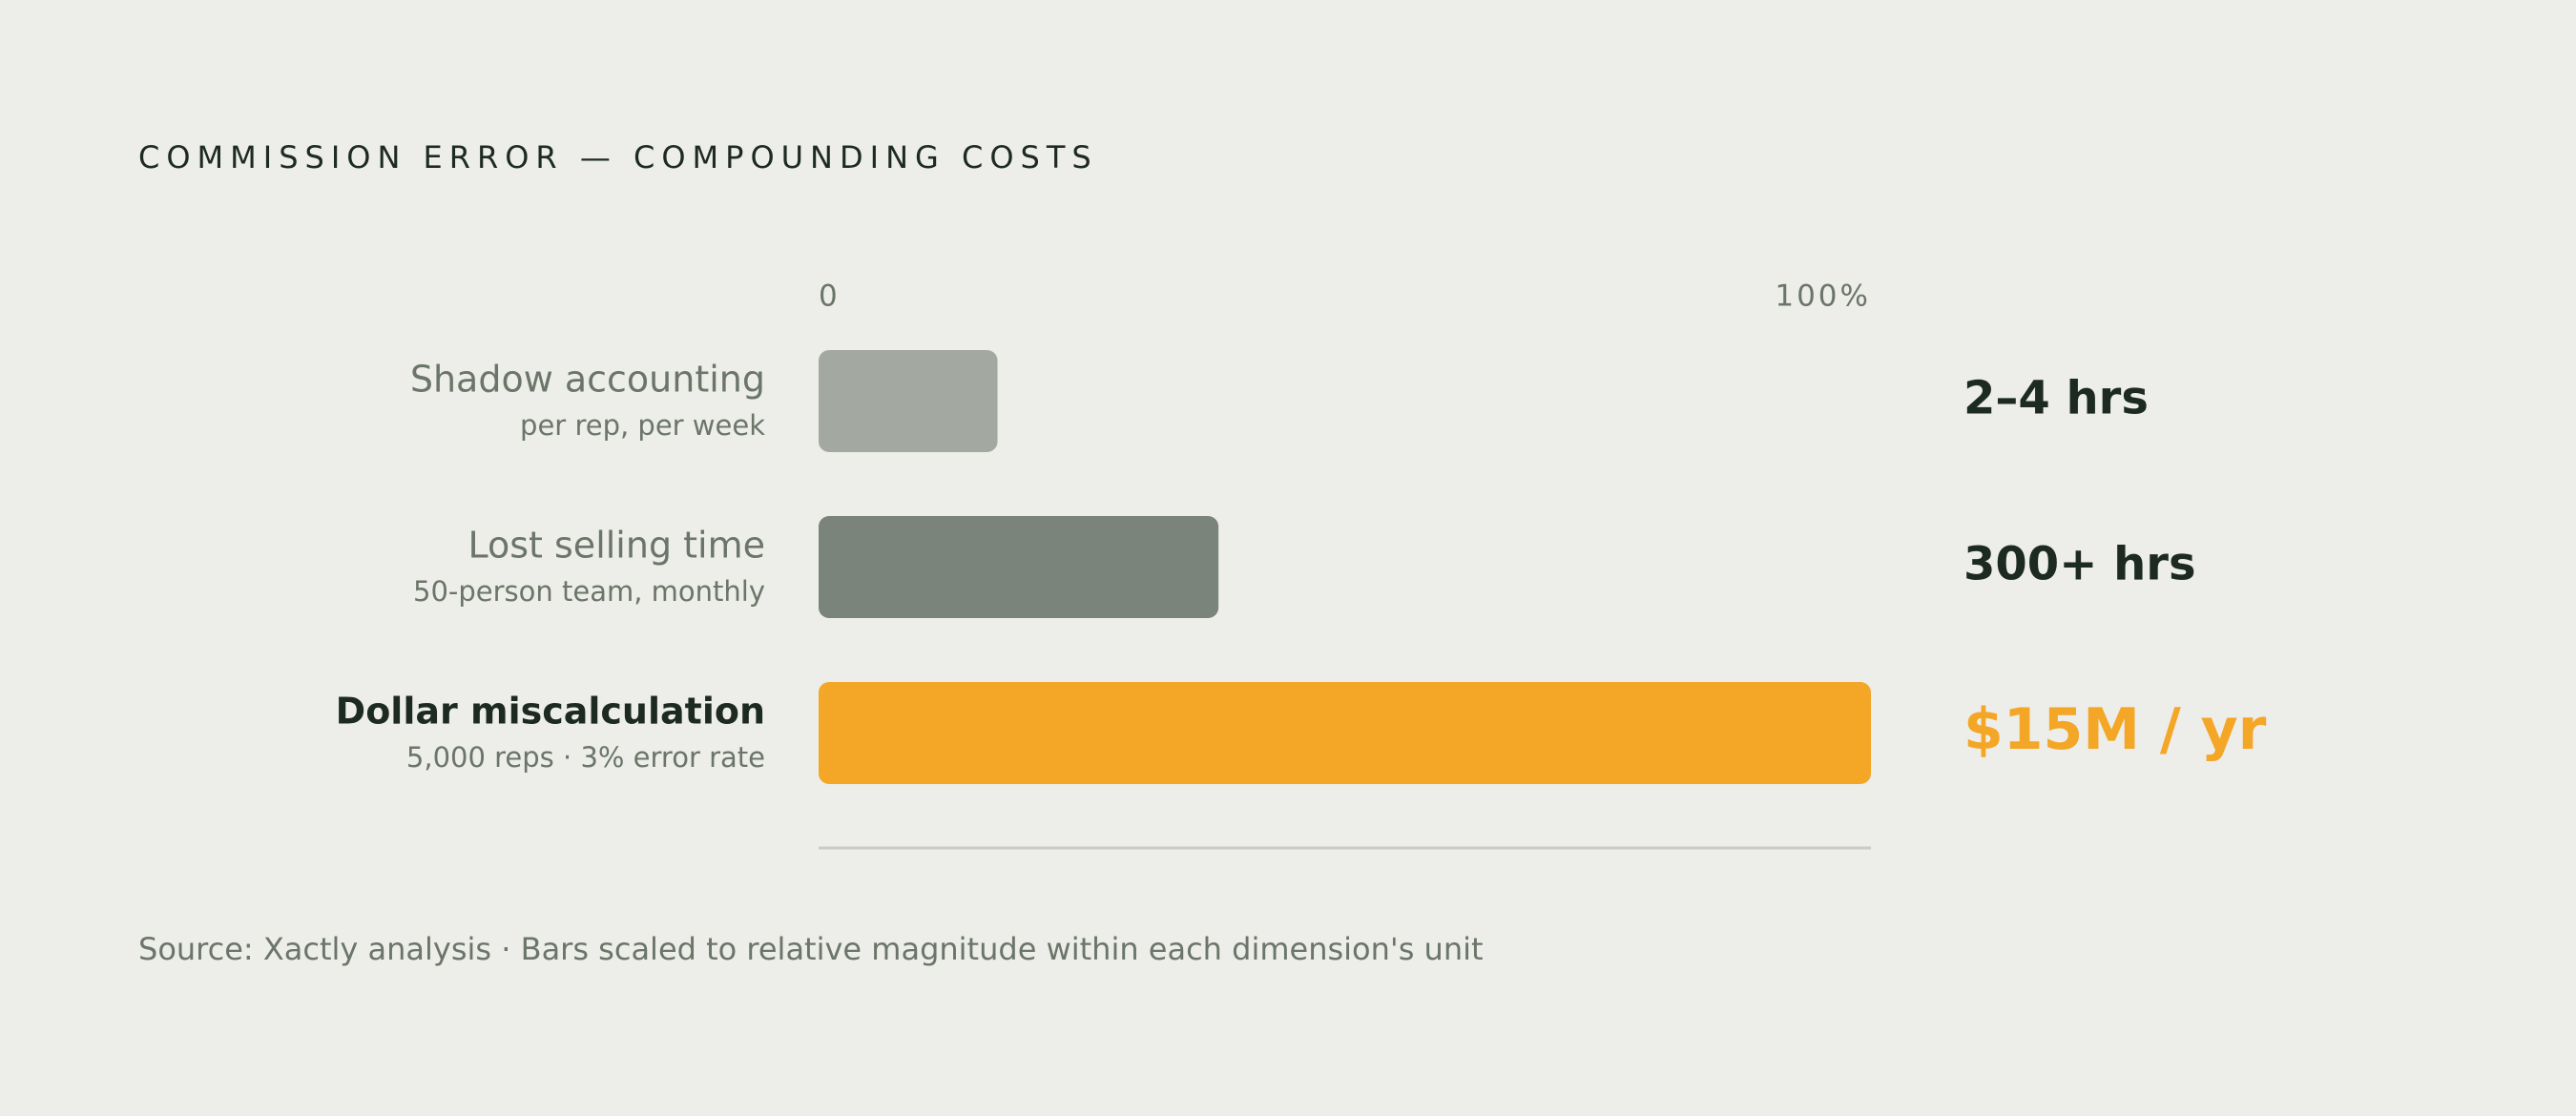 This screenshot has height=1116, width=2576. What do you see at coordinates (589, 591) in the screenshot?
I see `category-sublabel: 50-person team, monthly` at bounding box center [589, 591].